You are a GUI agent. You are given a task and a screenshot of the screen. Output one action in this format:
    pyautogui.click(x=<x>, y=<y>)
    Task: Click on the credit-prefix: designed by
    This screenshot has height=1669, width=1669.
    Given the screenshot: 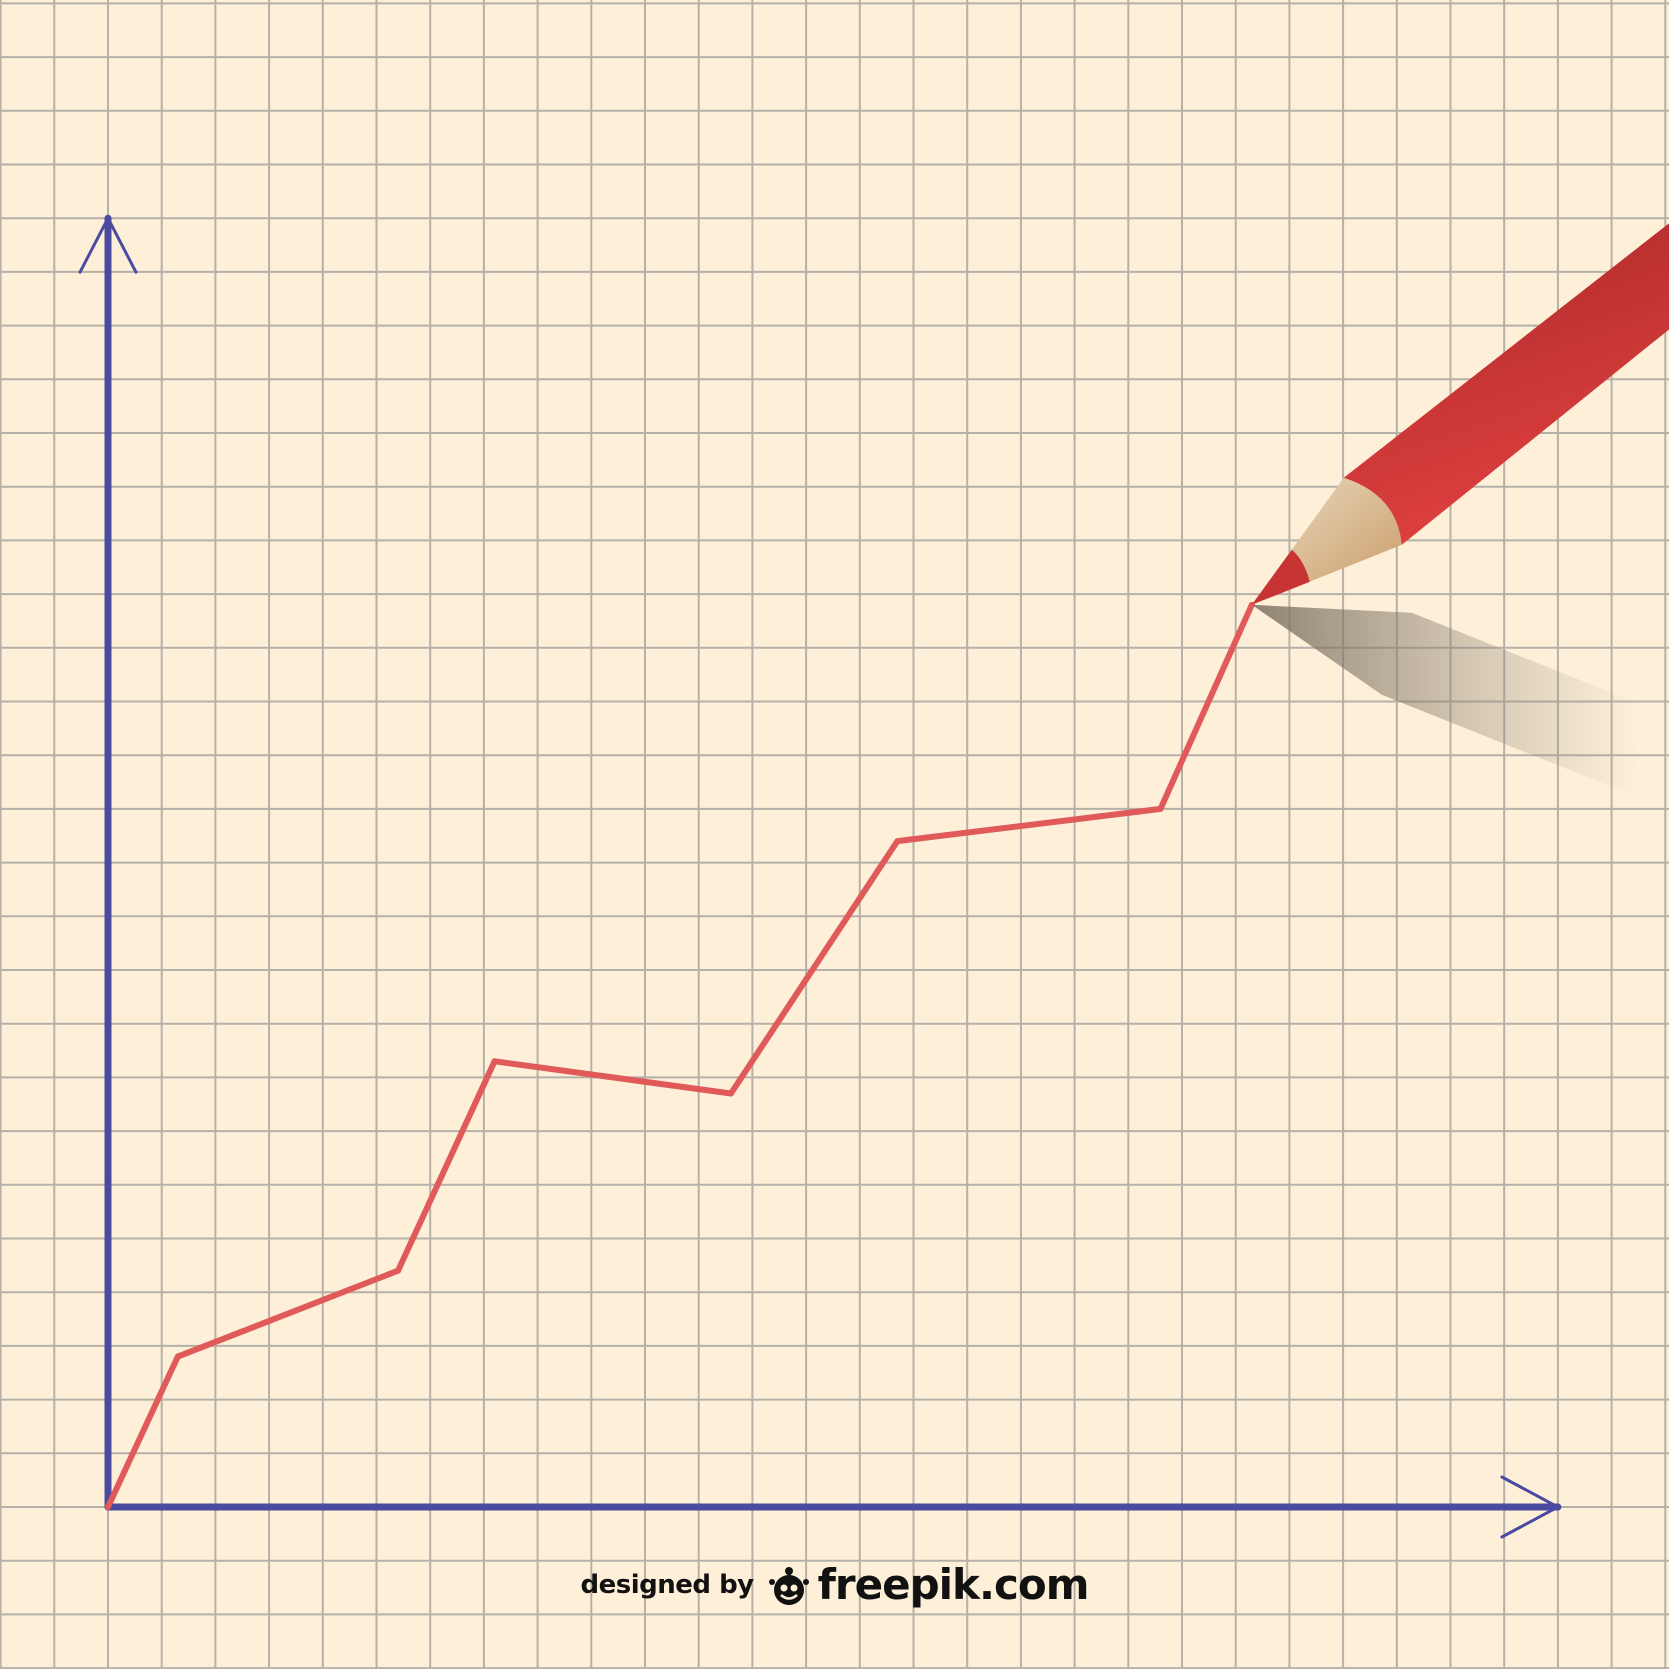 What is the action you would take?
    pyautogui.click(x=667, y=1584)
    